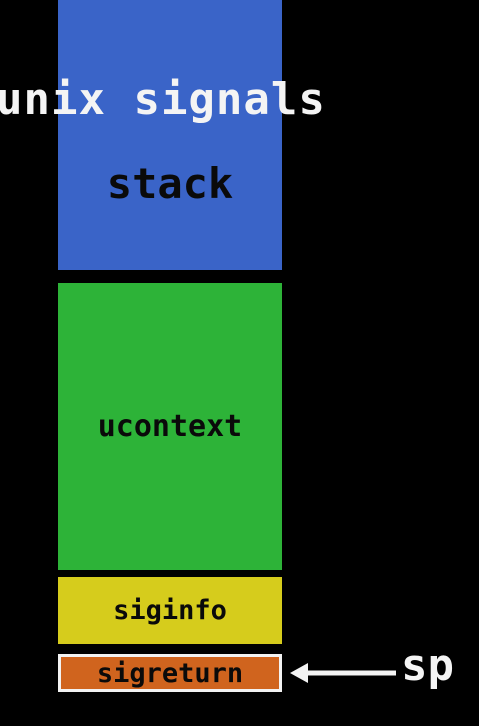 This screenshot has height=726, width=479. I want to click on sigreturn-block: sigreturn, so click(170, 673).